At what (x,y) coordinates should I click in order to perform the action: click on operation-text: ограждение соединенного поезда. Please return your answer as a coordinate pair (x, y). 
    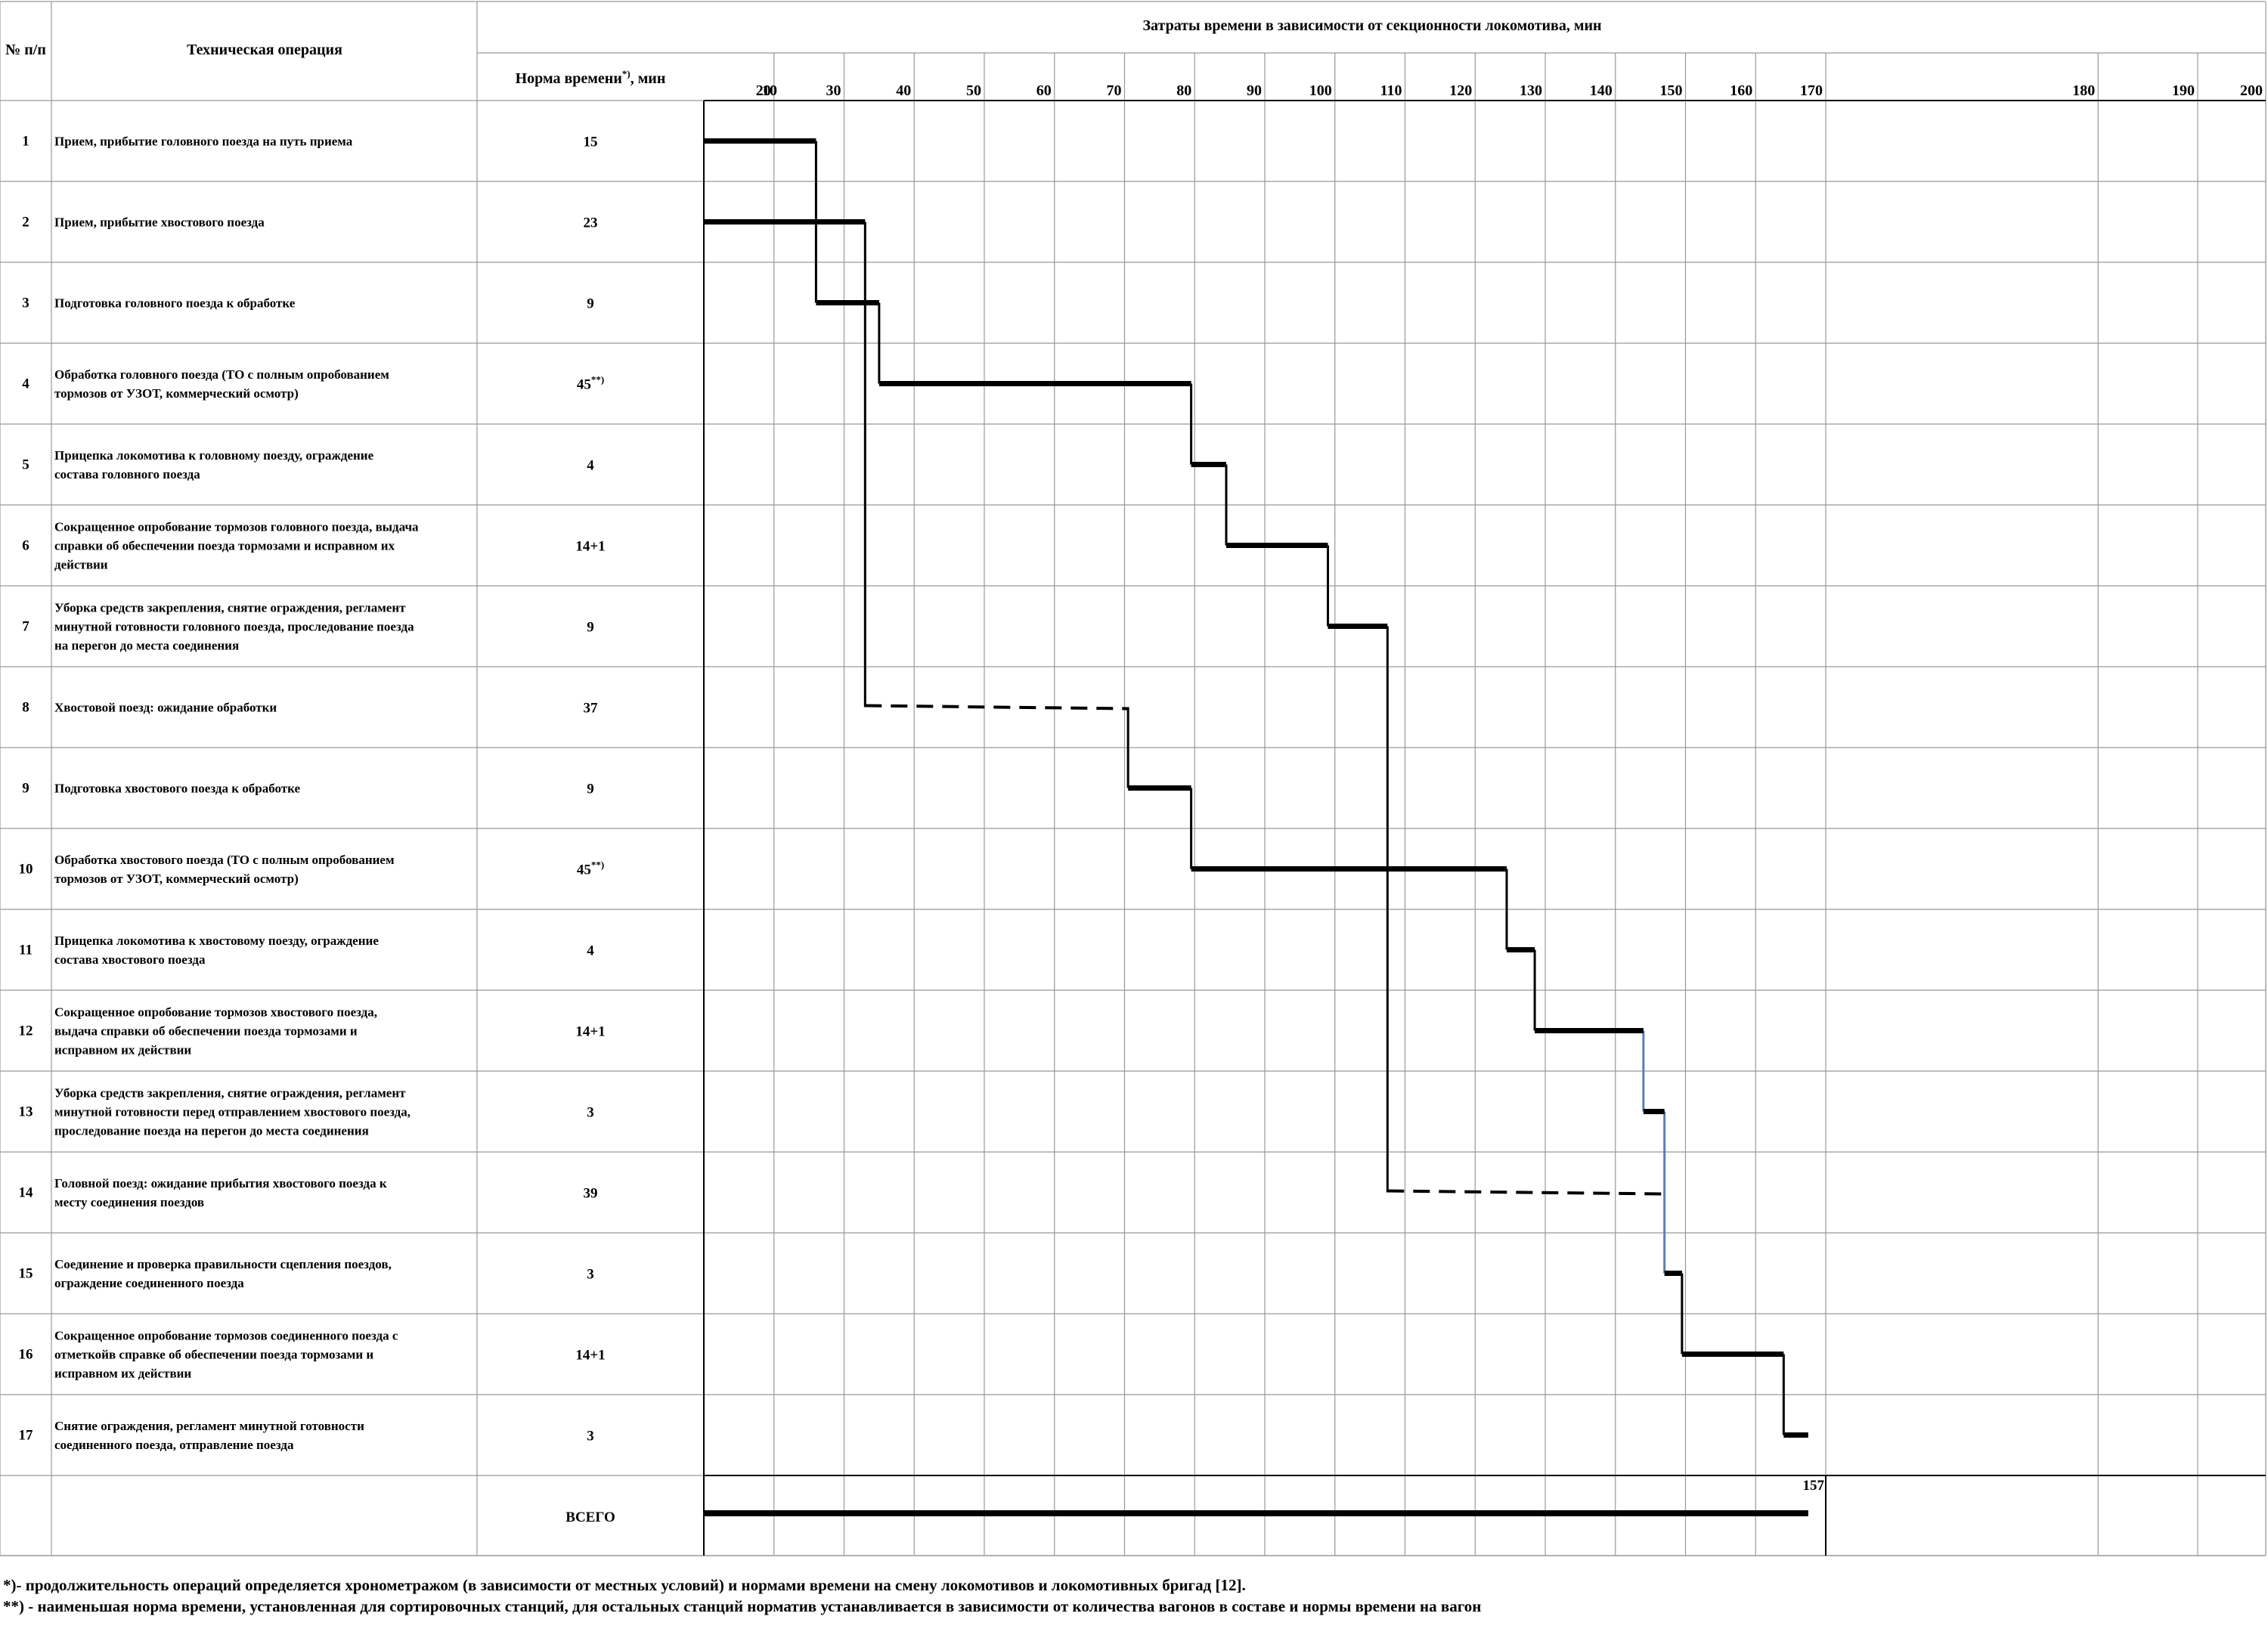
    Looking at the image, I should click on (149, 1283).